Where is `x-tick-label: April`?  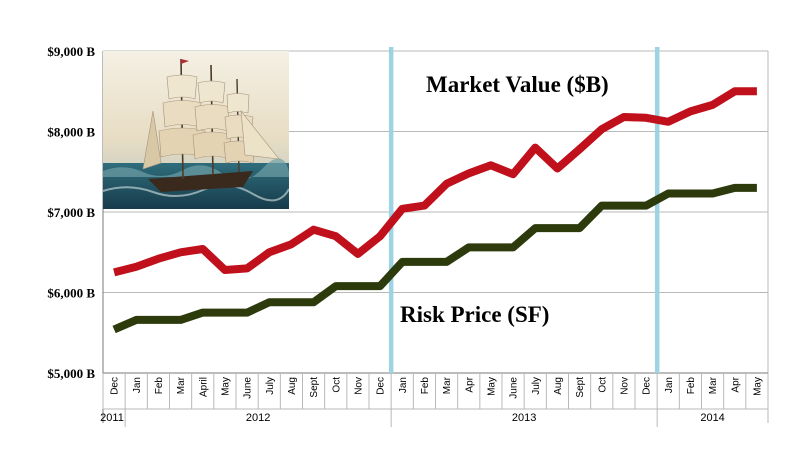
x-tick-label: April is located at coordinates (203, 387).